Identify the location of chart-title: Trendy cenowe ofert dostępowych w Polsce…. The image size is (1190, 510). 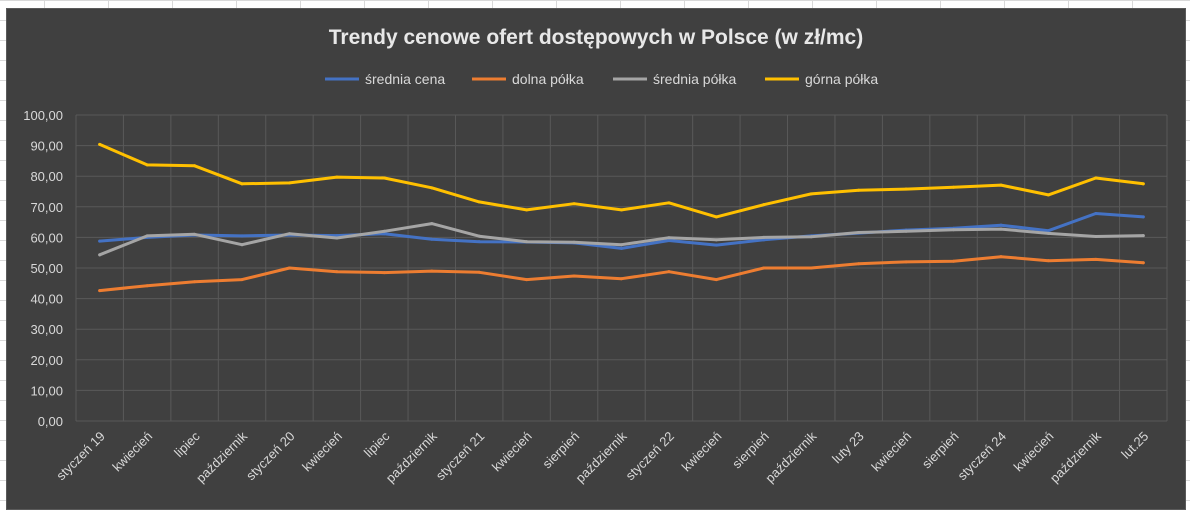
(596, 37).